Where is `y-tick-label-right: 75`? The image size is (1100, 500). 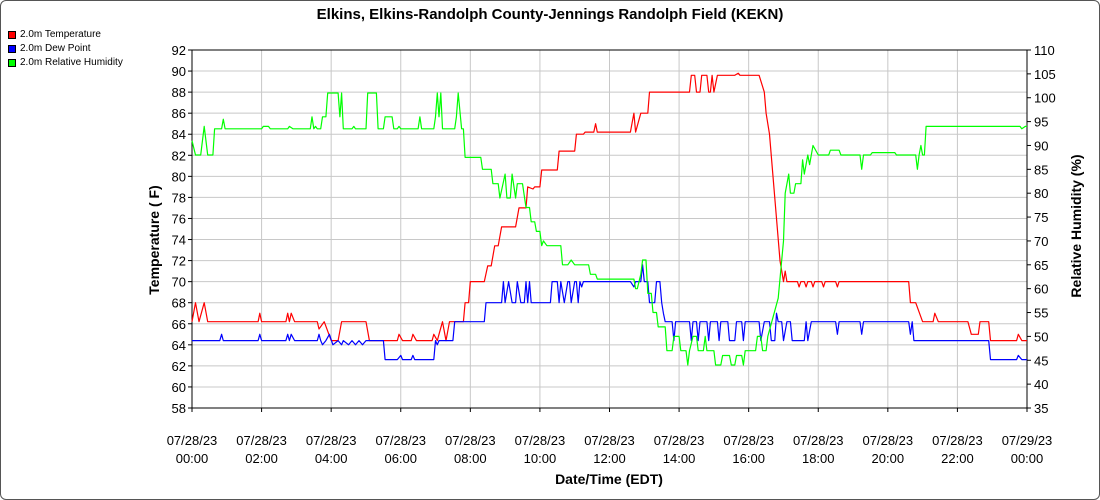
y-tick-label-right: 75 is located at coordinates (1041, 217).